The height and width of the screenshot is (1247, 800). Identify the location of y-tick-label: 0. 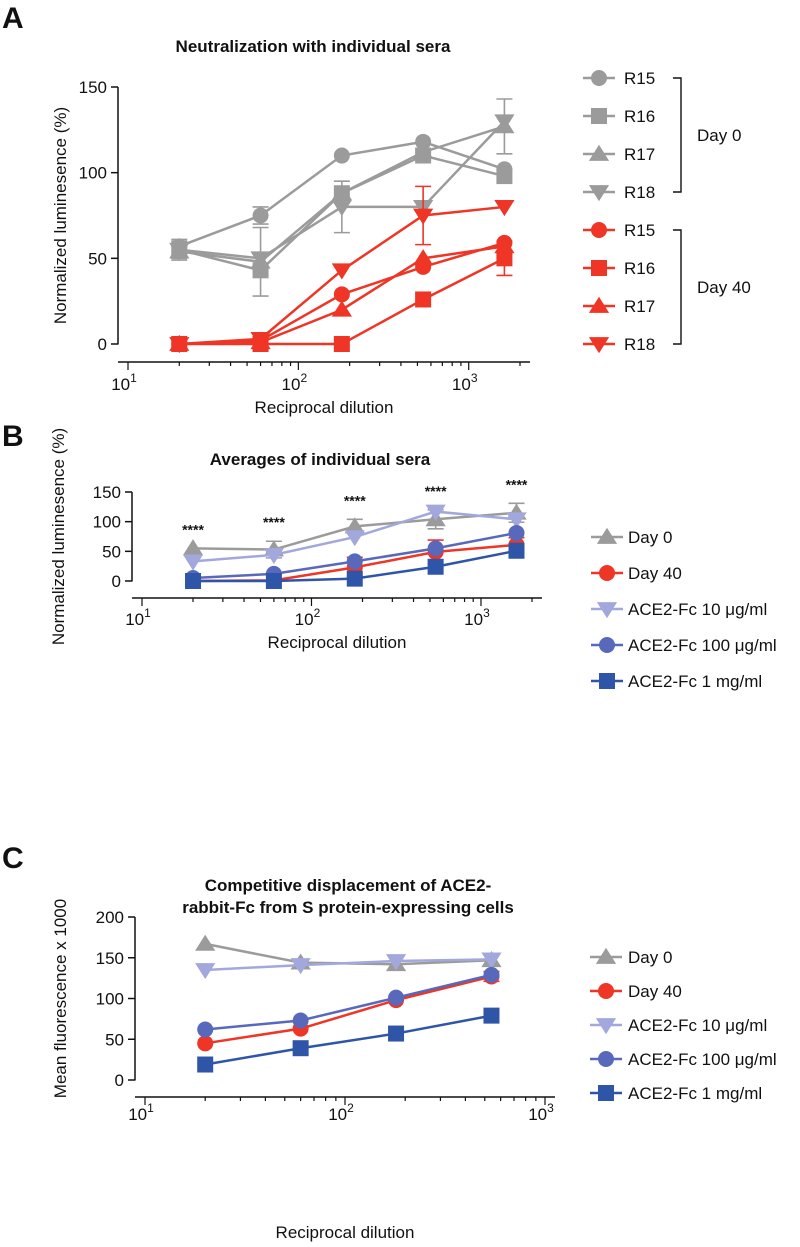
(102, 344).